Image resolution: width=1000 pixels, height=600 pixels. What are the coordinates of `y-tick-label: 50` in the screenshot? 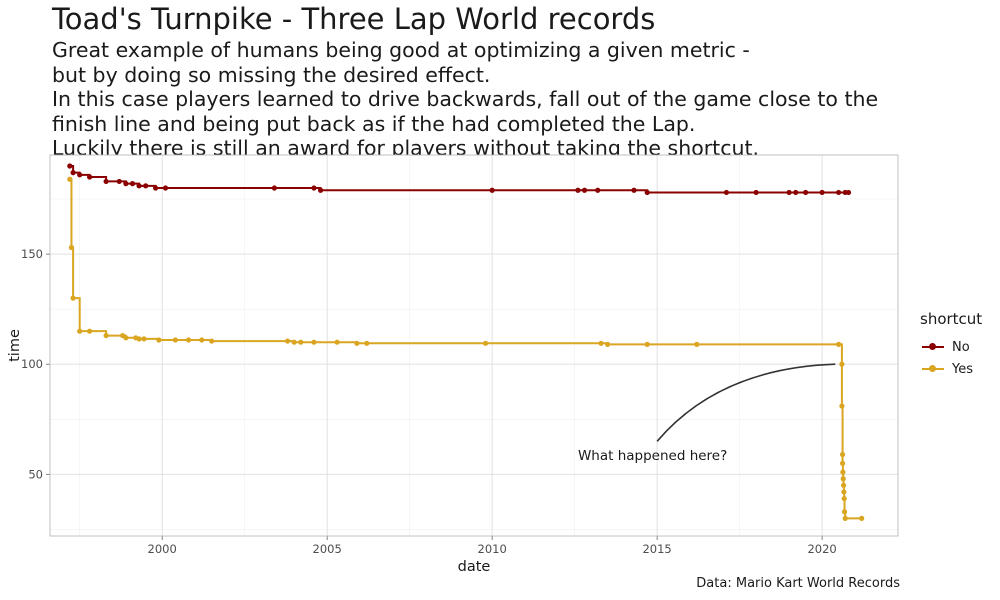 It's located at (35, 474).